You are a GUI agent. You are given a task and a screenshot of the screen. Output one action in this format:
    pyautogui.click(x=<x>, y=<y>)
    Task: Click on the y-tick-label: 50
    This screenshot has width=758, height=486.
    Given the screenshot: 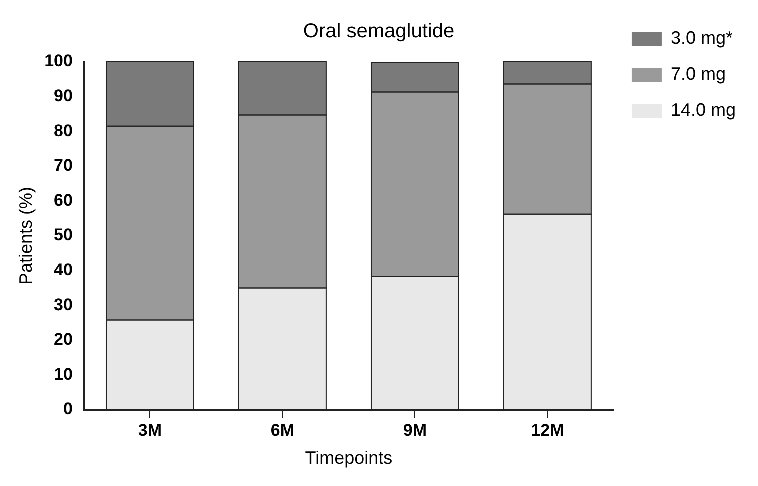 What is the action you would take?
    pyautogui.click(x=63, y=235)
    